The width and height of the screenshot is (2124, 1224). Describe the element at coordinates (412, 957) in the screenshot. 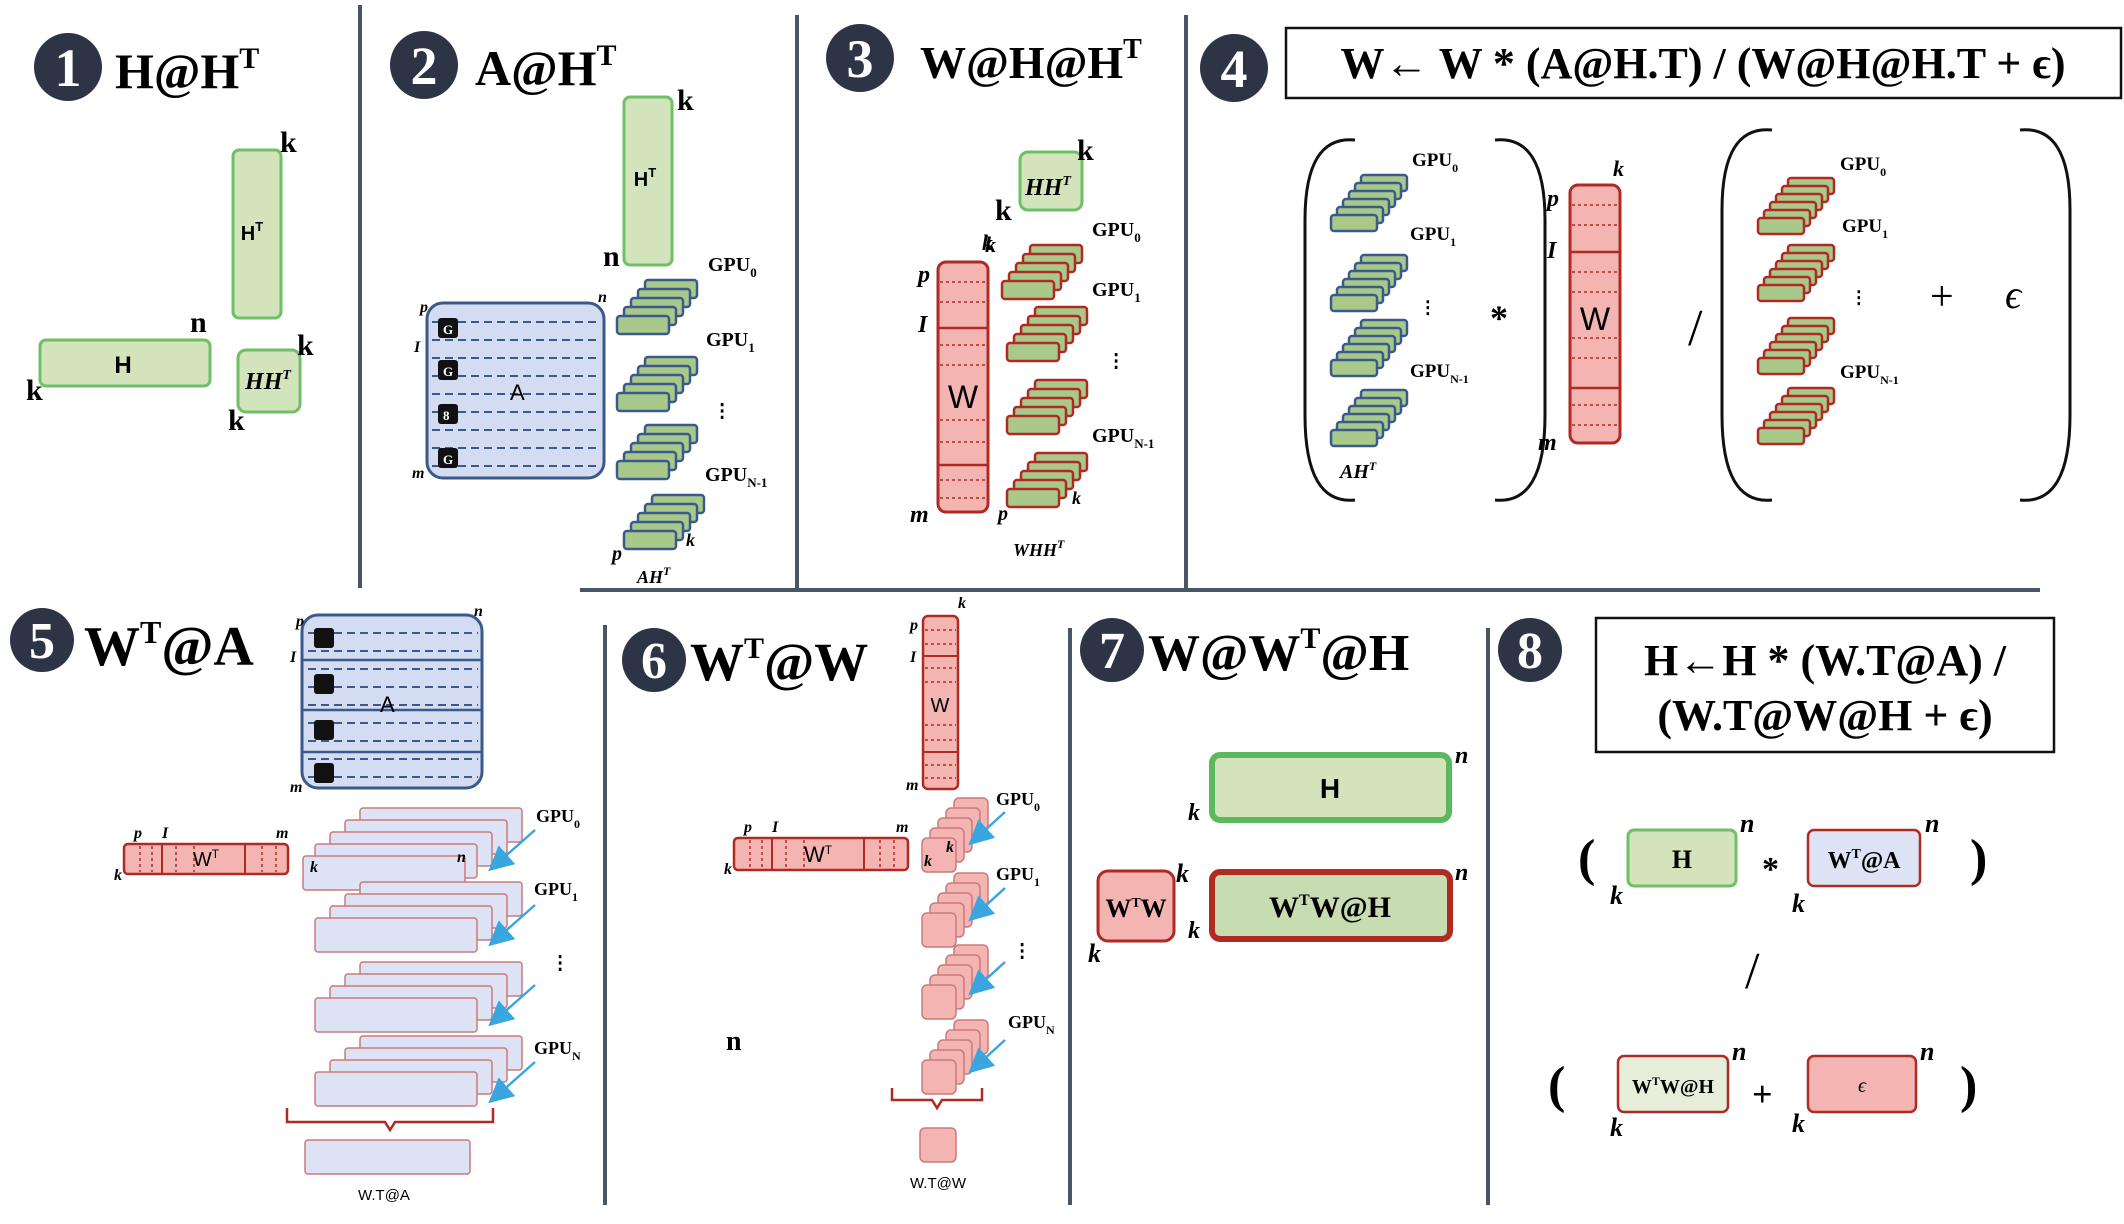

I see `partial-results-WTA` at that location.